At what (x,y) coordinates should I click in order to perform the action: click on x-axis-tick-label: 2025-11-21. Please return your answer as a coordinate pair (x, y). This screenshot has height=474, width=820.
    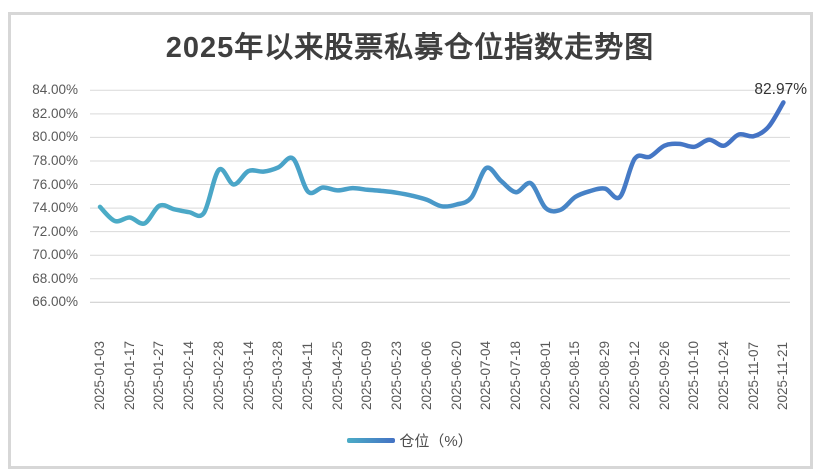
    Looking at the image, I should click on (783, 375).